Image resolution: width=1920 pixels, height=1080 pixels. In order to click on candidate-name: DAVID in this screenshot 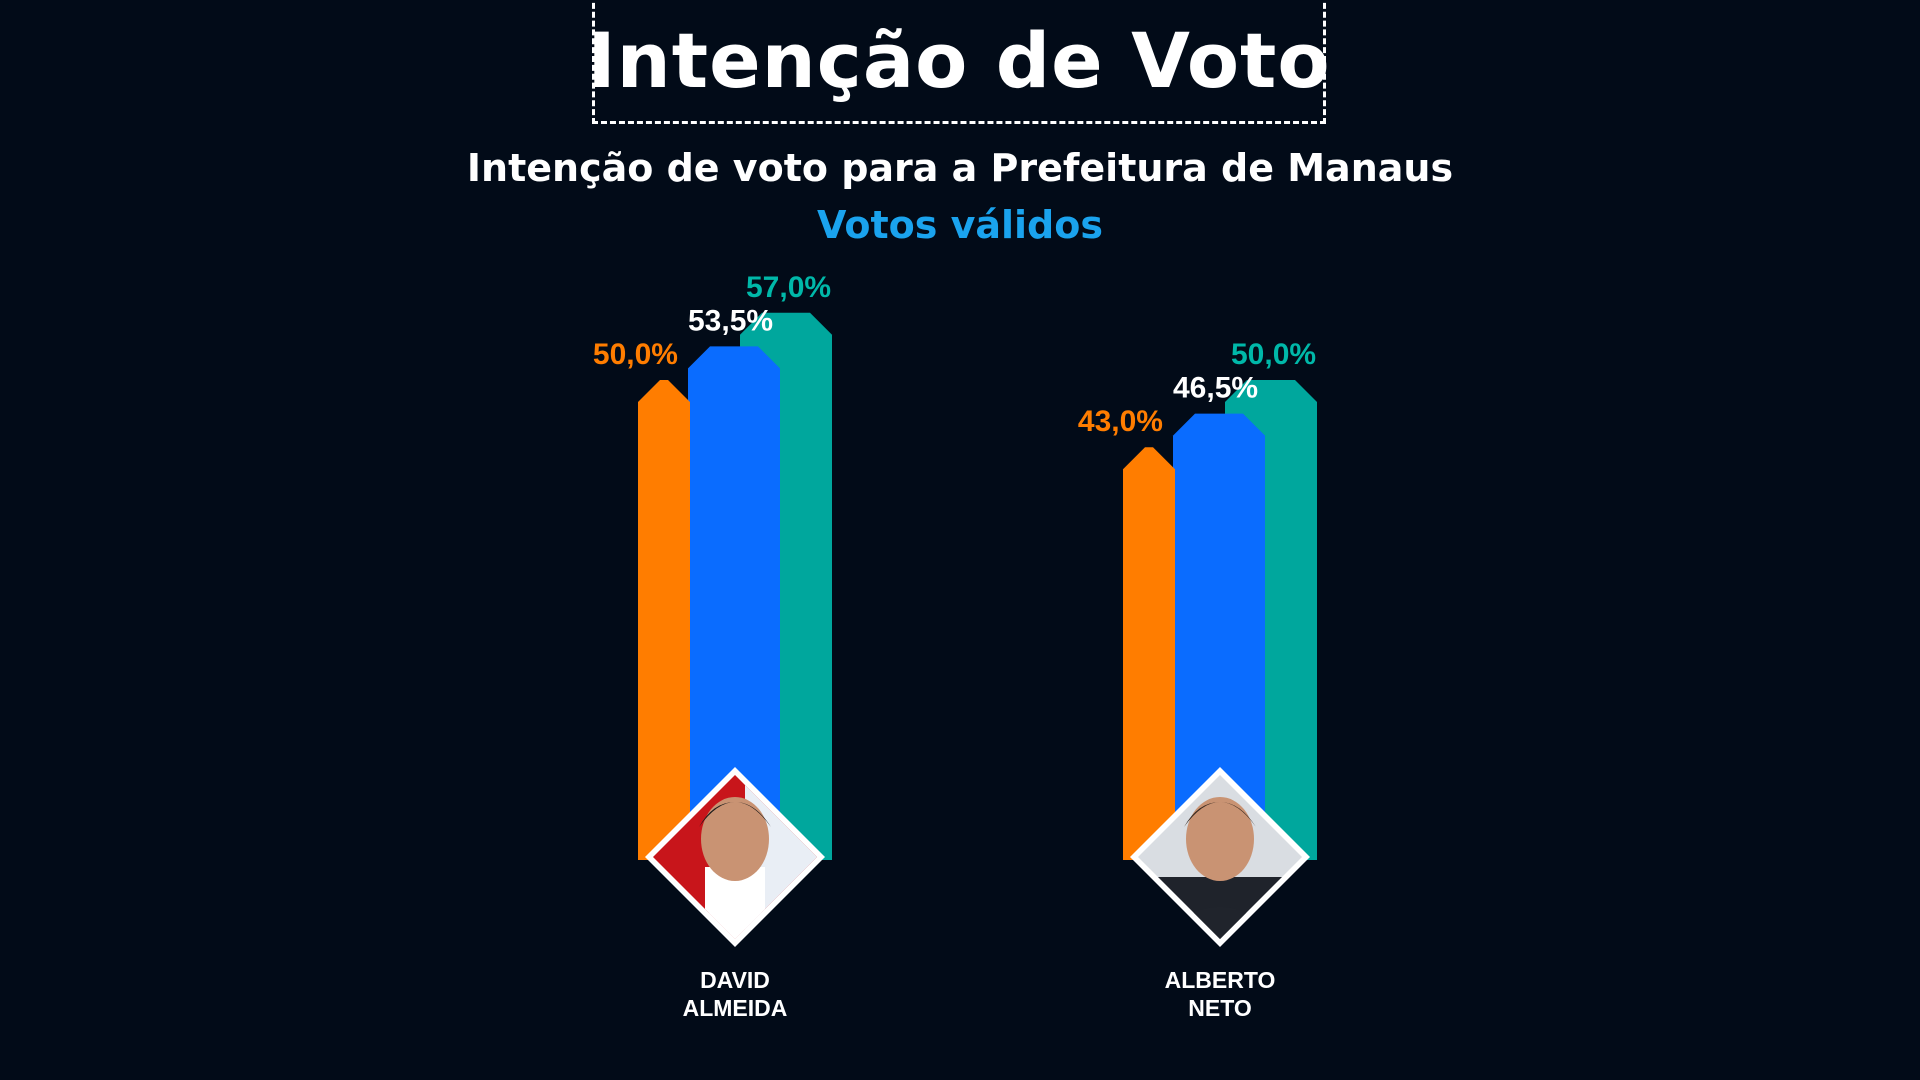, I will do `click(735, 980)`.